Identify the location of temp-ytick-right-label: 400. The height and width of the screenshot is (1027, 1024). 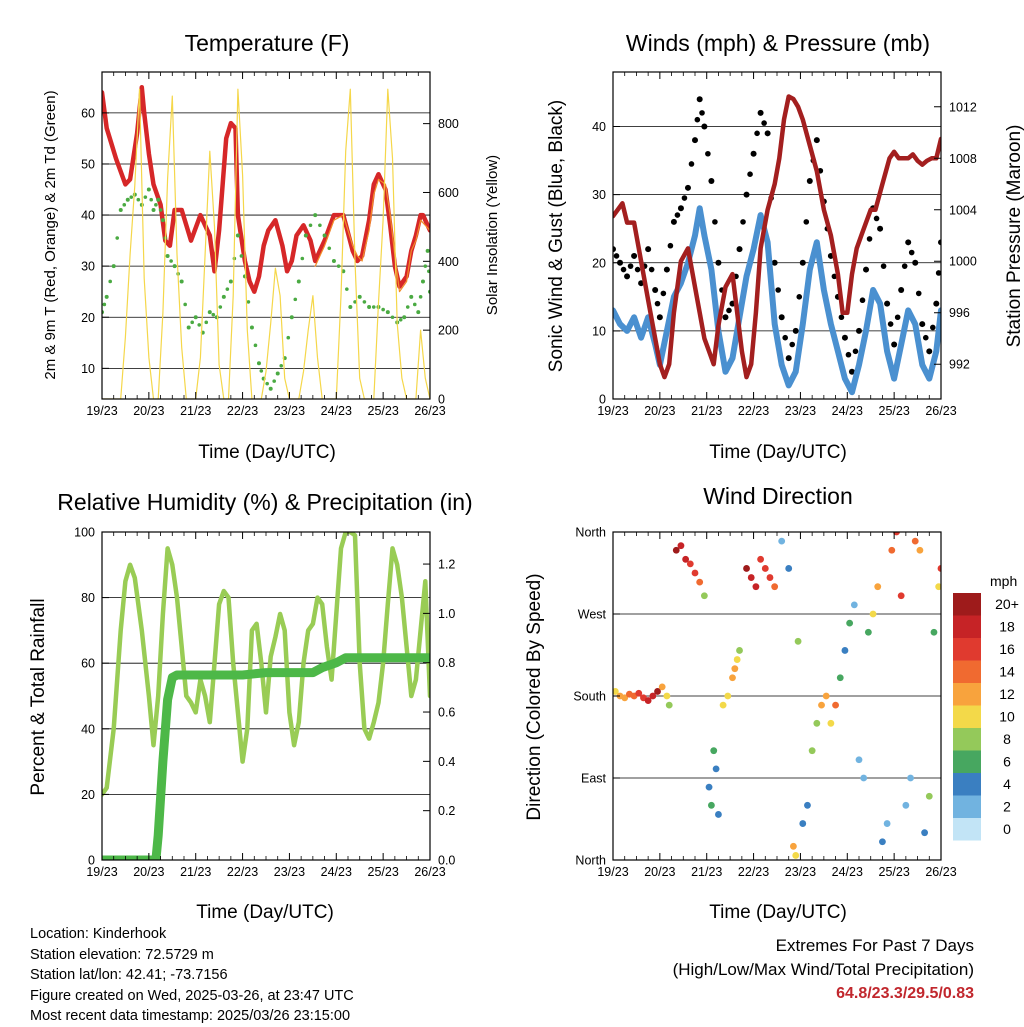
(448, 262).